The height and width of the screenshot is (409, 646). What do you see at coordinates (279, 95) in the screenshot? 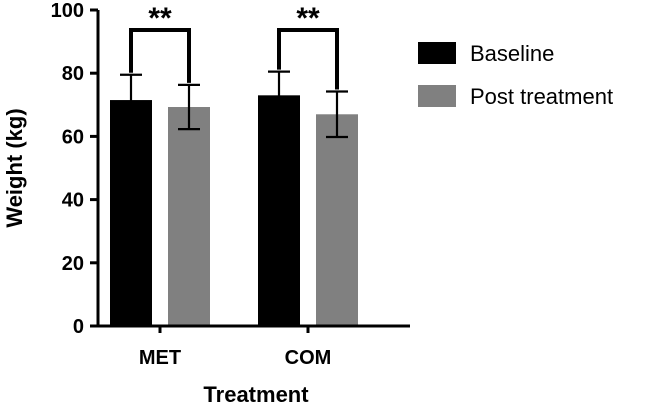
I see `error-bar-com-baseline` at bounding box center [279, 95].